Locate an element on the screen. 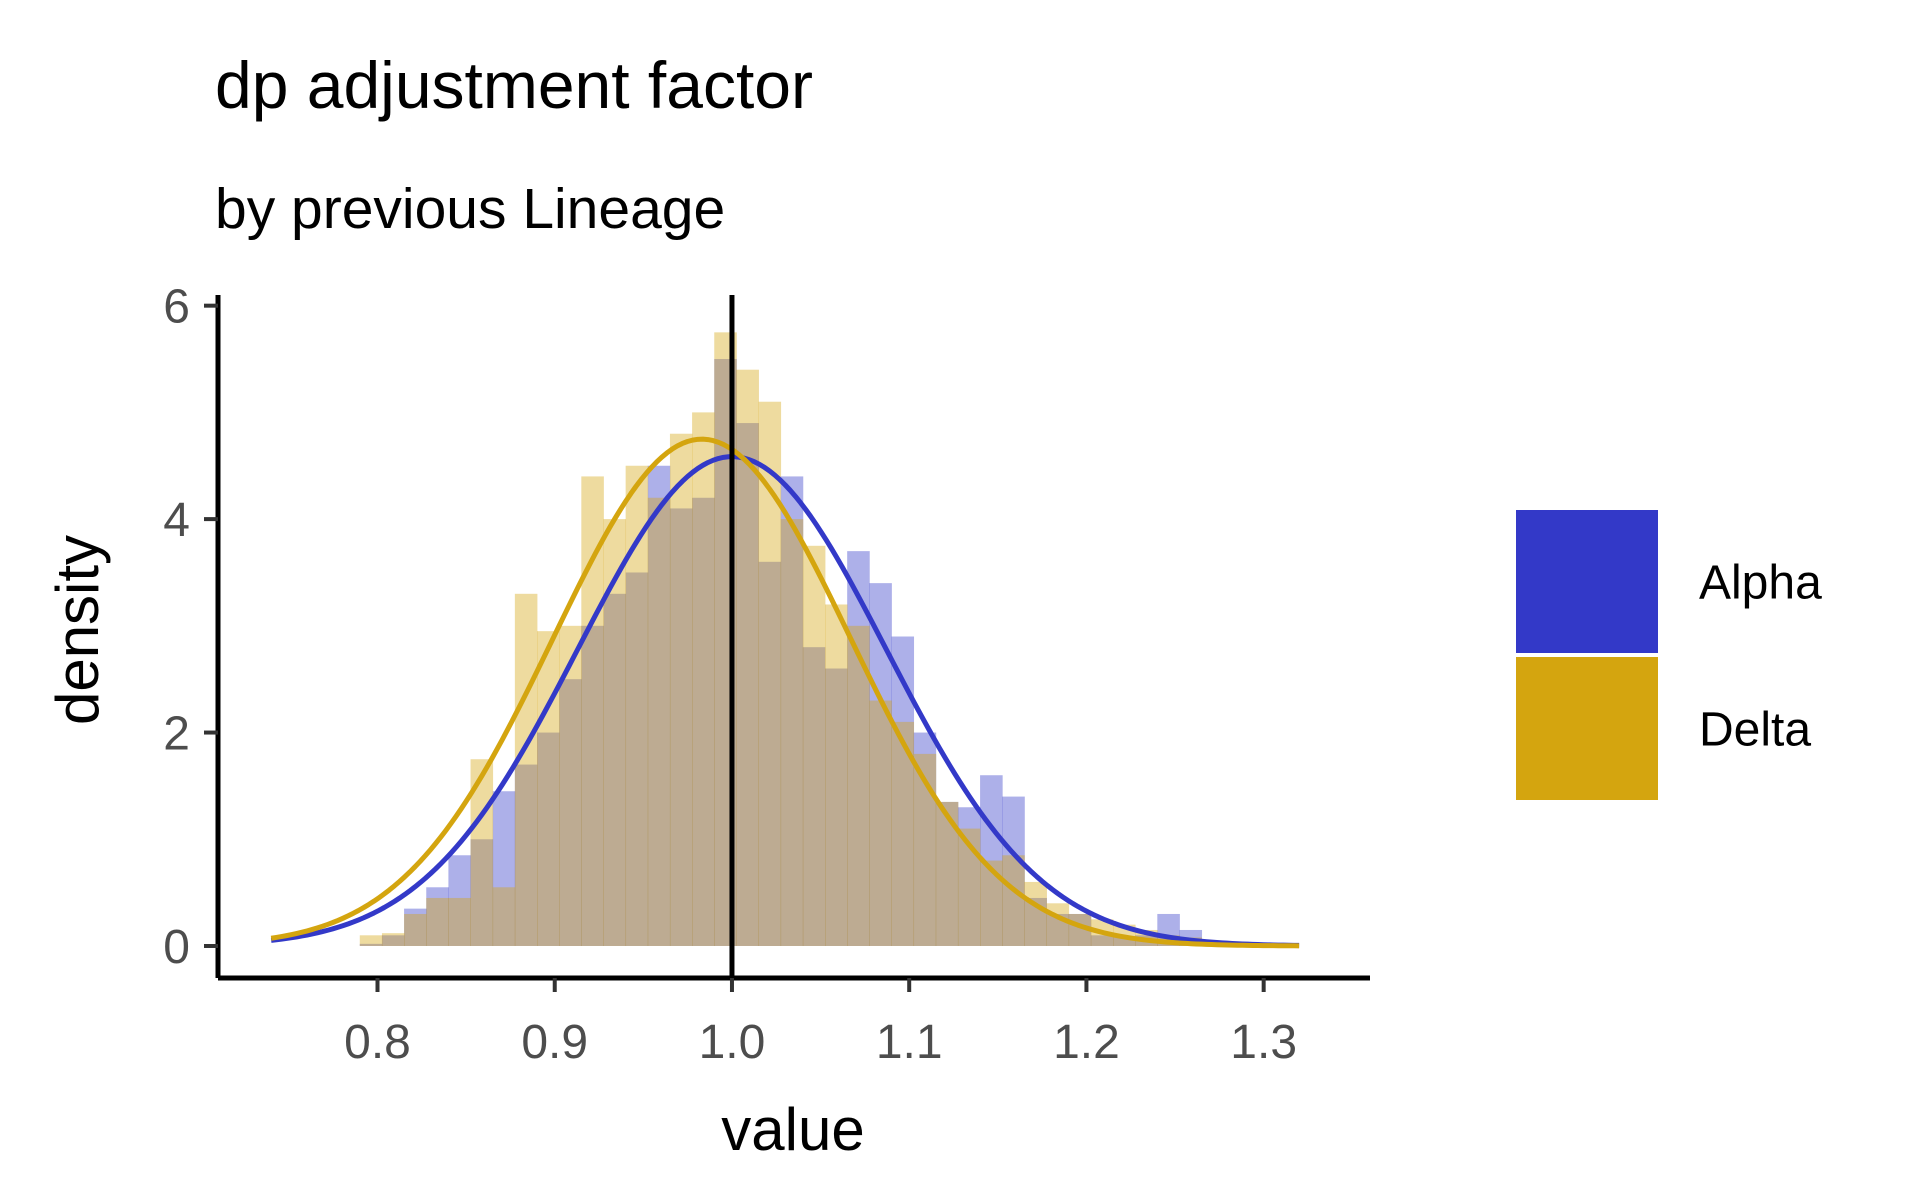 The image size is (1920, 1200). legend-key-alpha is located at coordinates (1587, 581).